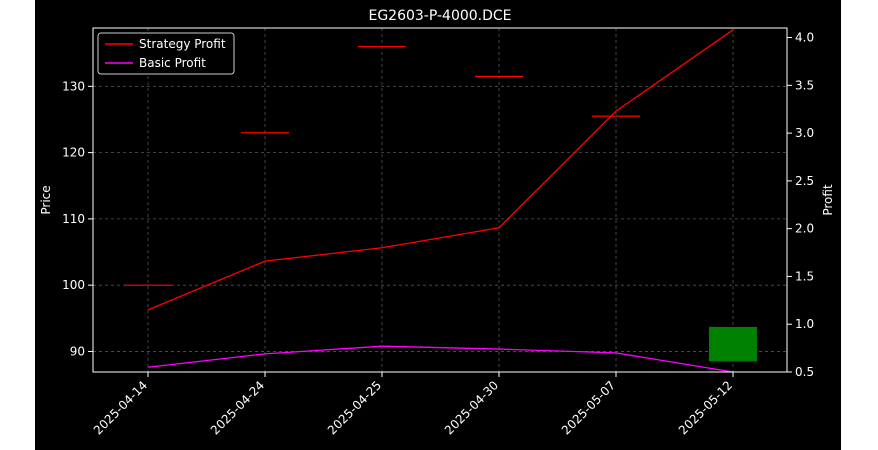  Describe the element at coordinates (73, 153) in the screenshot. I see `y-left-tick-label: 120` at that location.